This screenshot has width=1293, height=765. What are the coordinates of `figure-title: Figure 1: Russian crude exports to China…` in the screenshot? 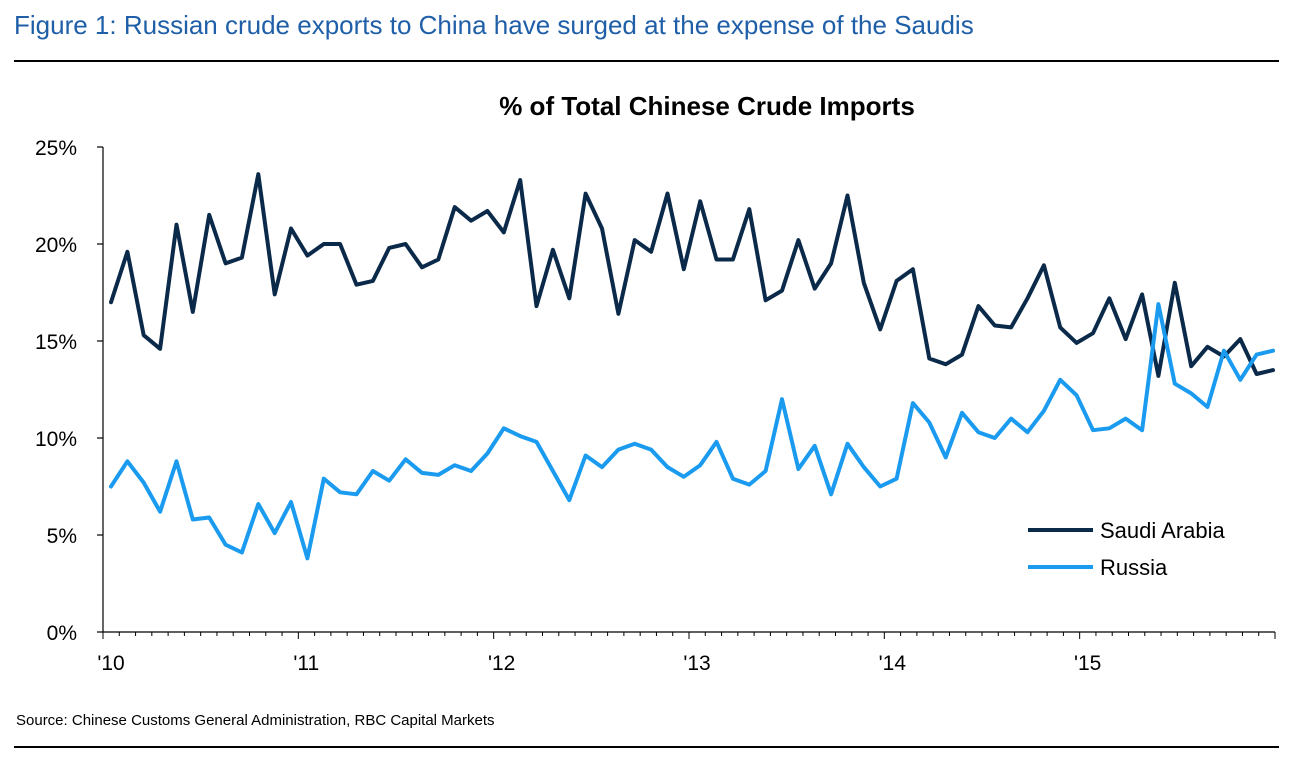 It's located at (494, 25).